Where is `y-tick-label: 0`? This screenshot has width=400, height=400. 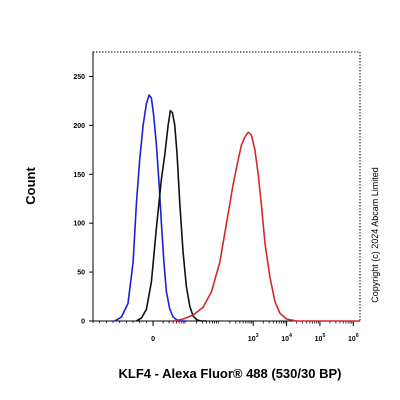
y-tick-label: 0 is located at coordinates (83, 322).